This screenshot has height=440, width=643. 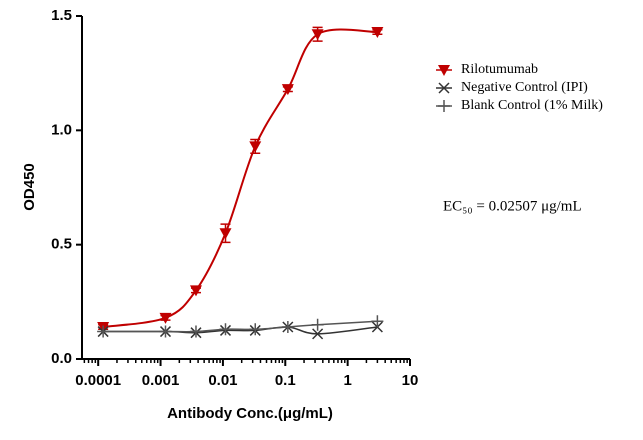 I want to click on x-tick-label: 0.01, so click(x=222, y=380).